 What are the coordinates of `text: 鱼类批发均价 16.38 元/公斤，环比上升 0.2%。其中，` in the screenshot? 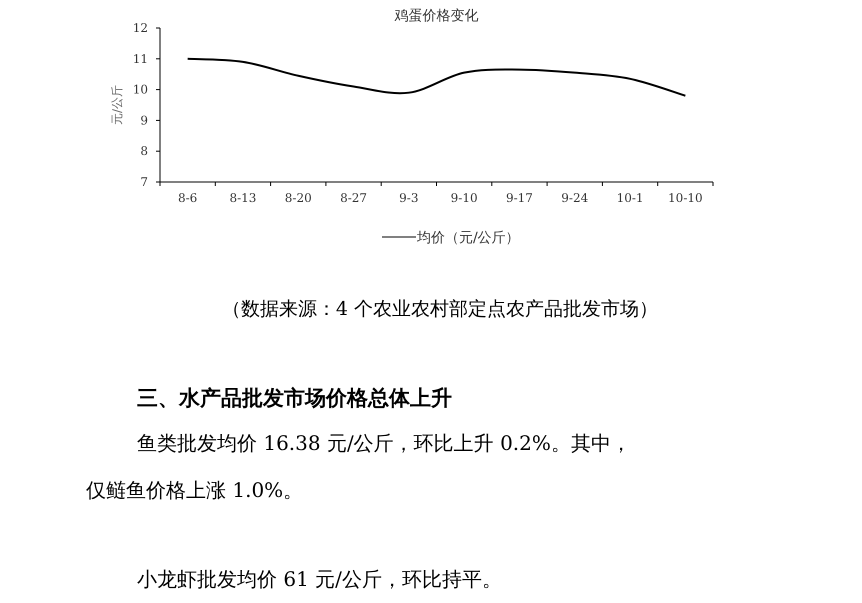 It's located at (384, 443).